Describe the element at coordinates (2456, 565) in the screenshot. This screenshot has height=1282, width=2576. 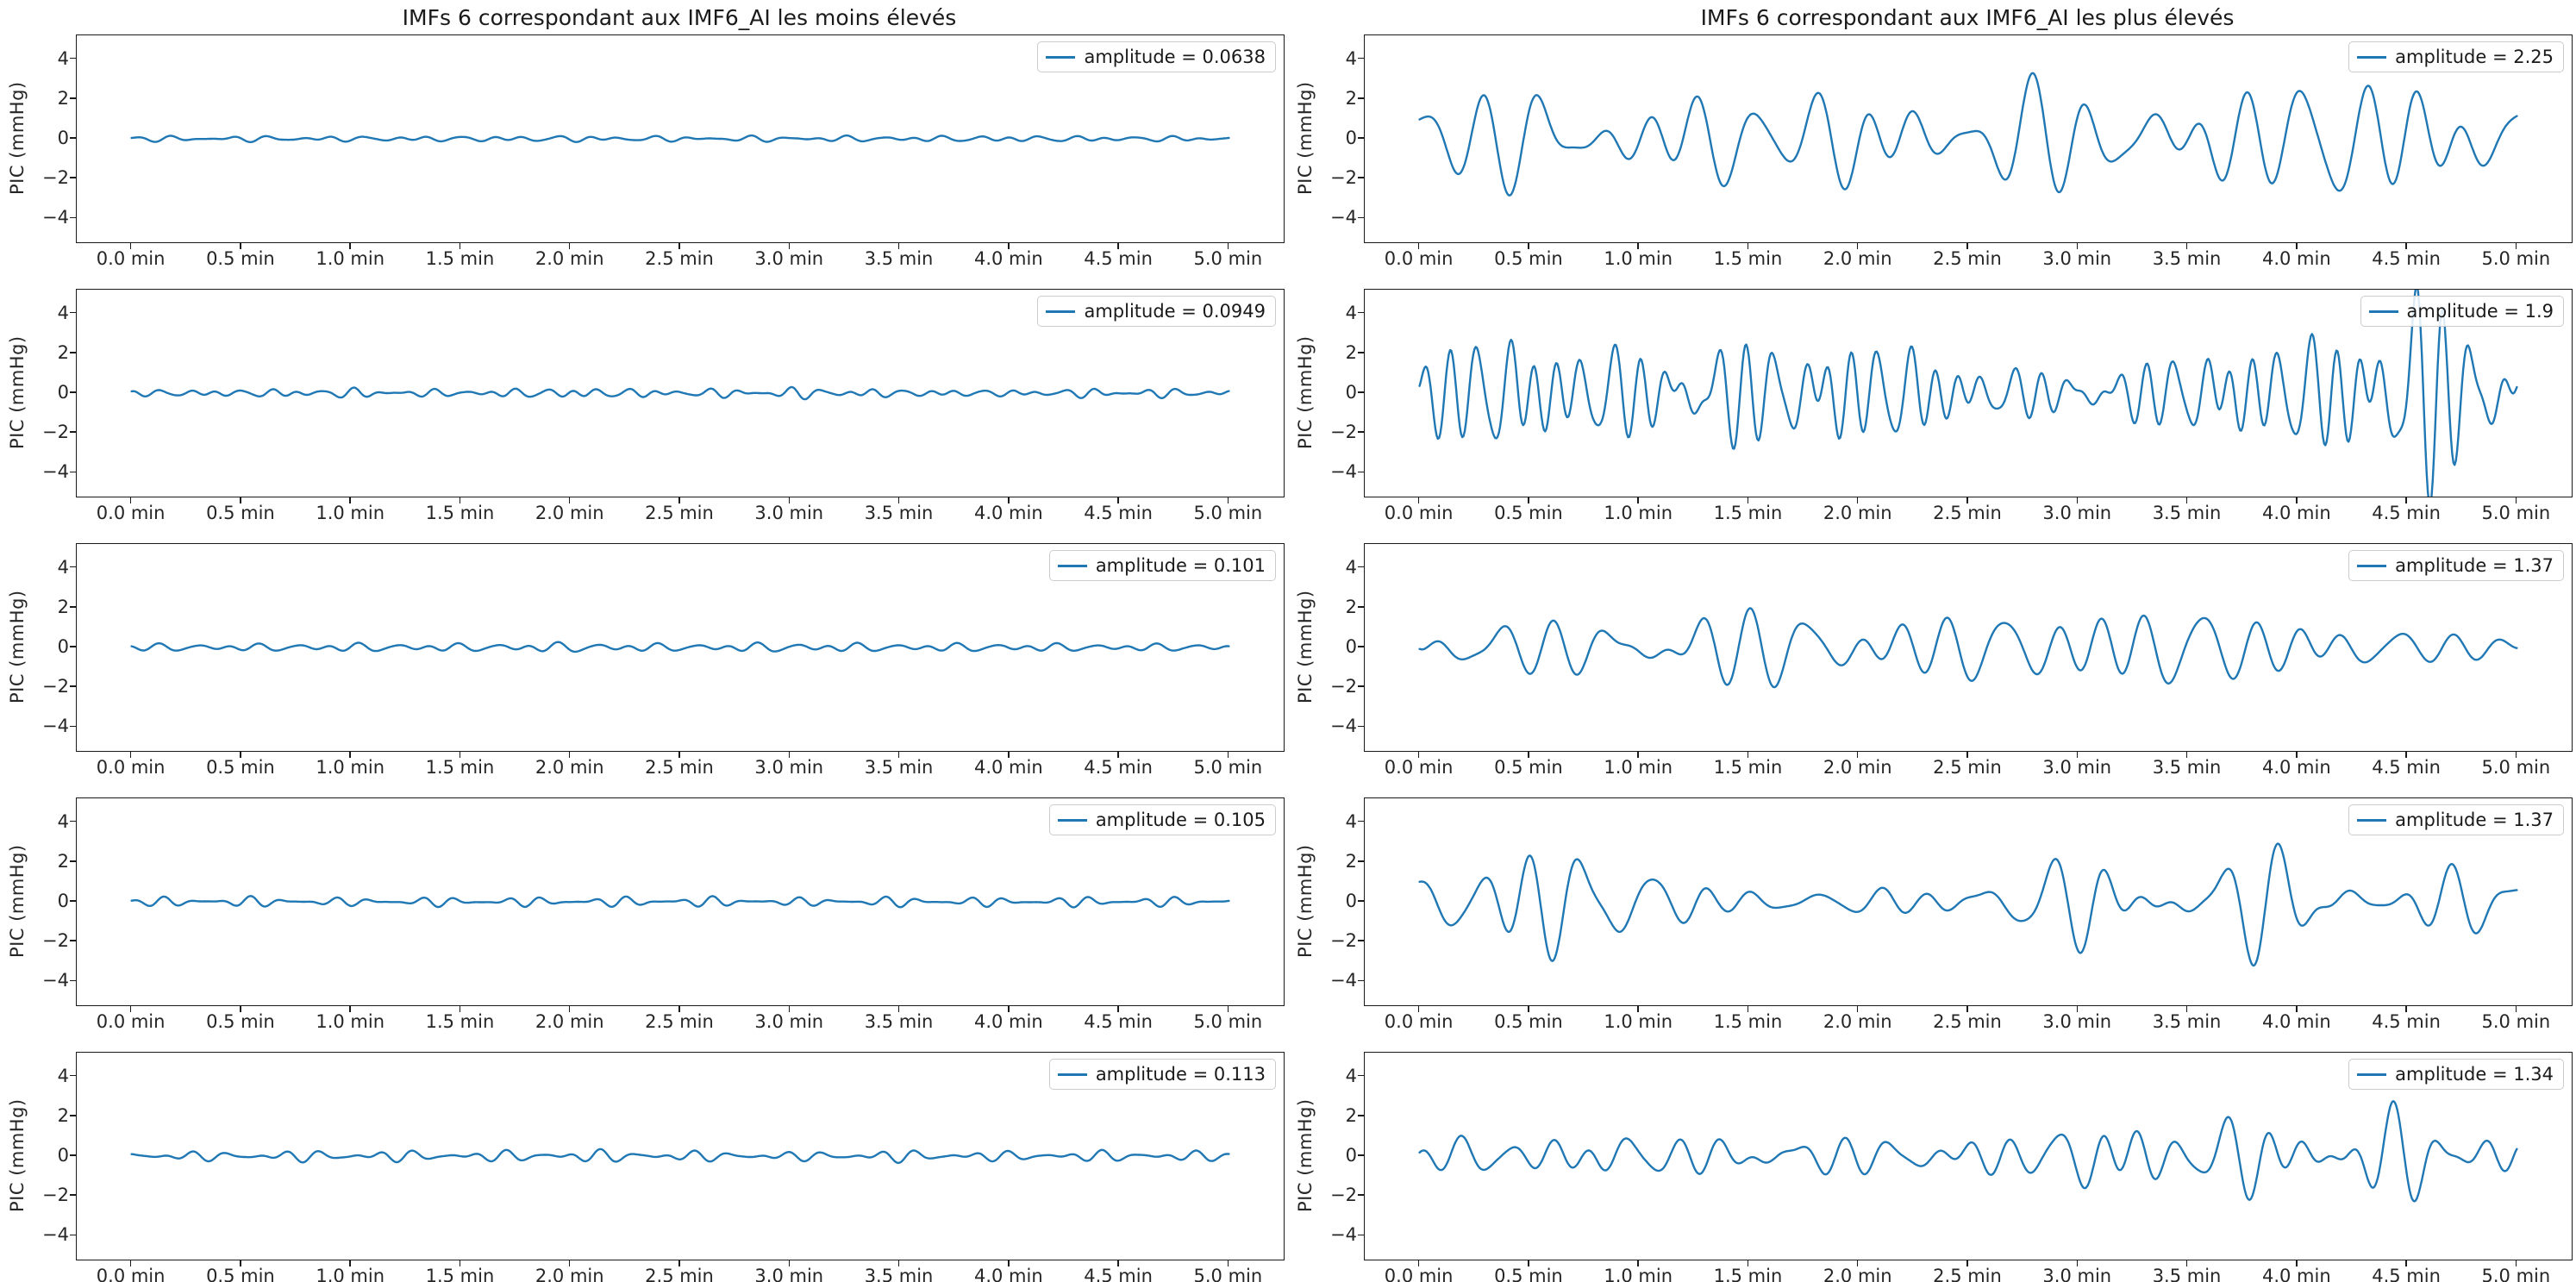
I see `legend: amplitude = 1.37` at that location.